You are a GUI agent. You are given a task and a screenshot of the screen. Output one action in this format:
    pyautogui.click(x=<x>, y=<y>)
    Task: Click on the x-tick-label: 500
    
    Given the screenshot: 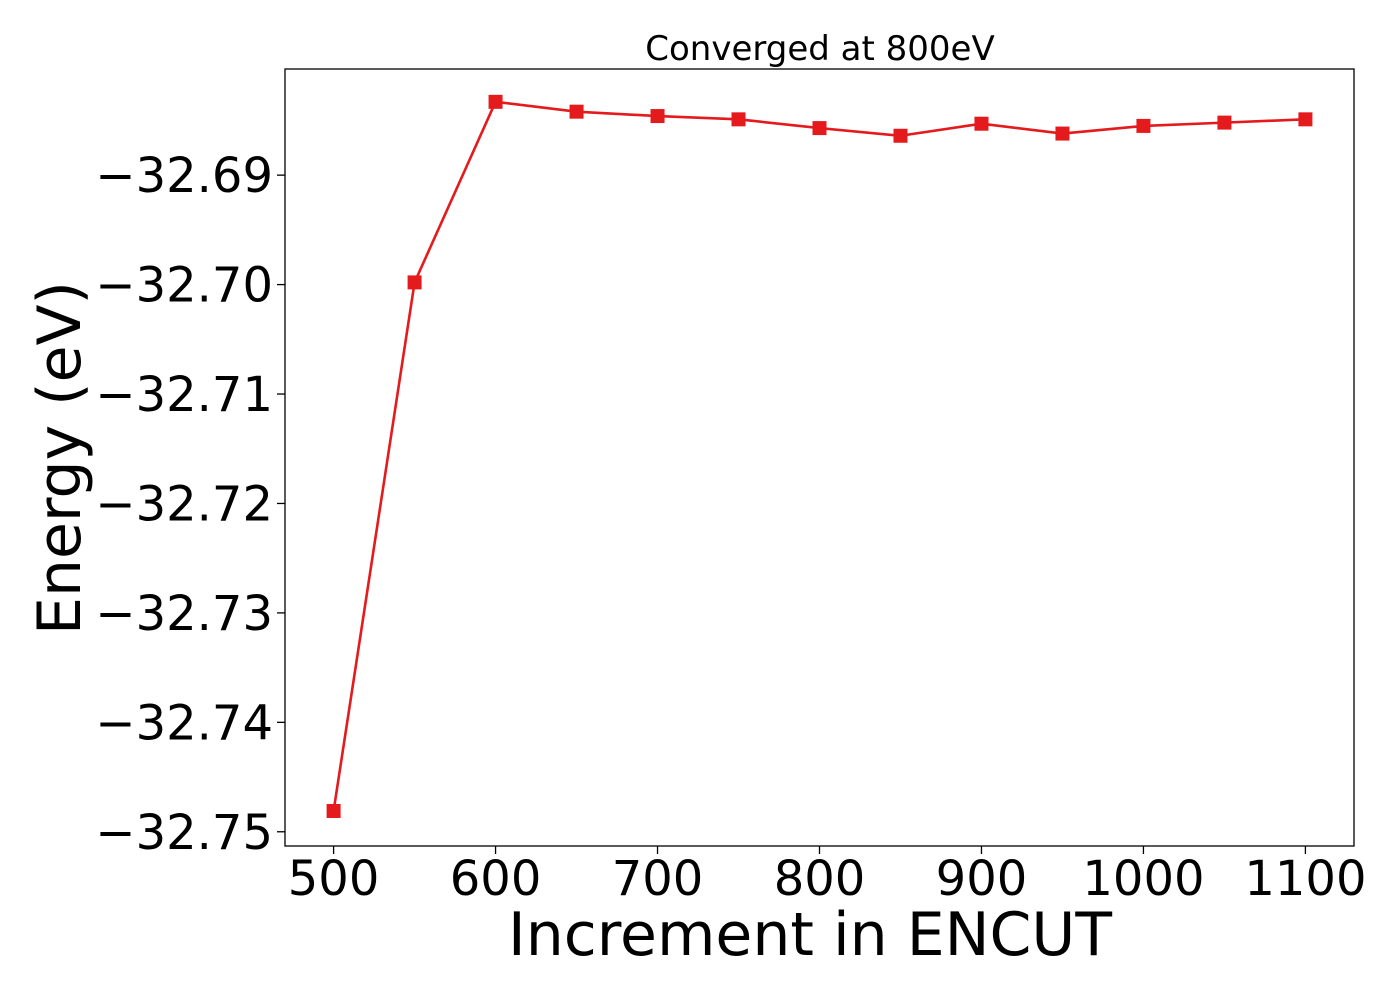 What is the action you would take?
    pyautogui.click(x=334, y=879)
    